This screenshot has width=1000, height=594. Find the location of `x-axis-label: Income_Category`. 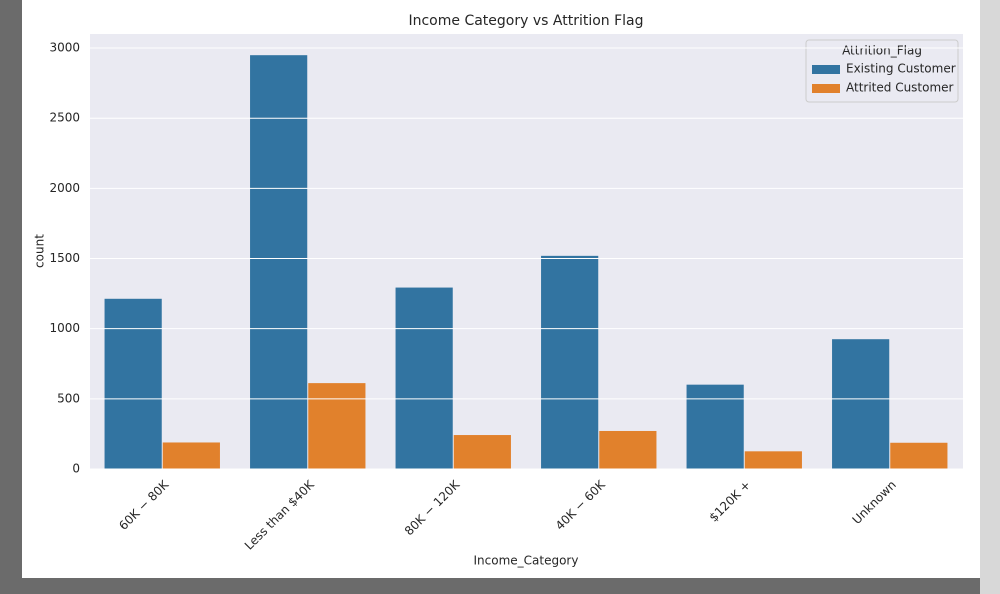

x-axis-label: Income_Category is located at coordinates (526, 561).